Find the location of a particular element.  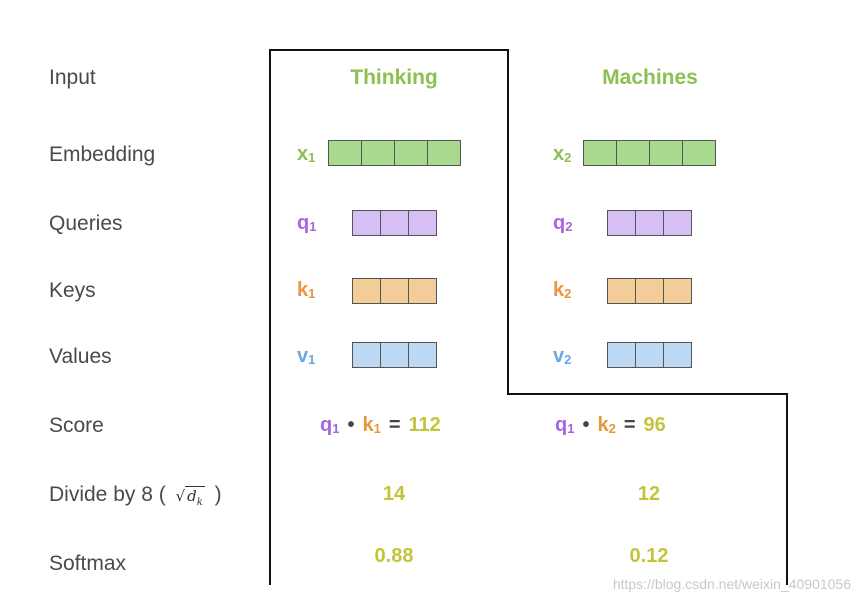

score1-k: k1 is located at coordinates (371, 425).